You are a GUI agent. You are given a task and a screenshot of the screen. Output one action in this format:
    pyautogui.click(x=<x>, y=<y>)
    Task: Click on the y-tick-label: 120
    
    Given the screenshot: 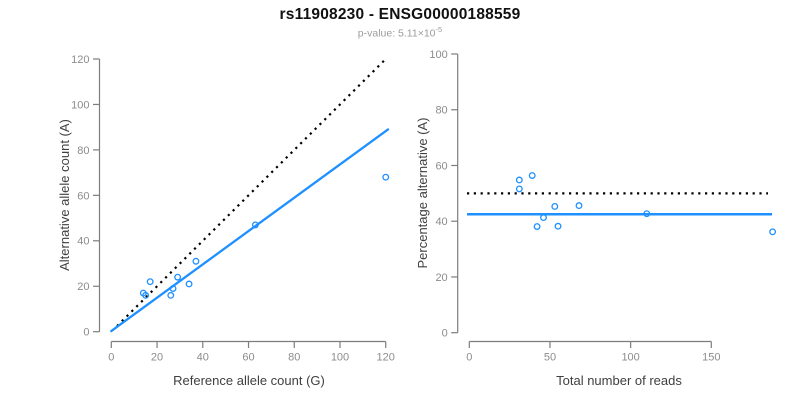 What is the action you would take?
    pyautogui.click(x=80, y=60)
    